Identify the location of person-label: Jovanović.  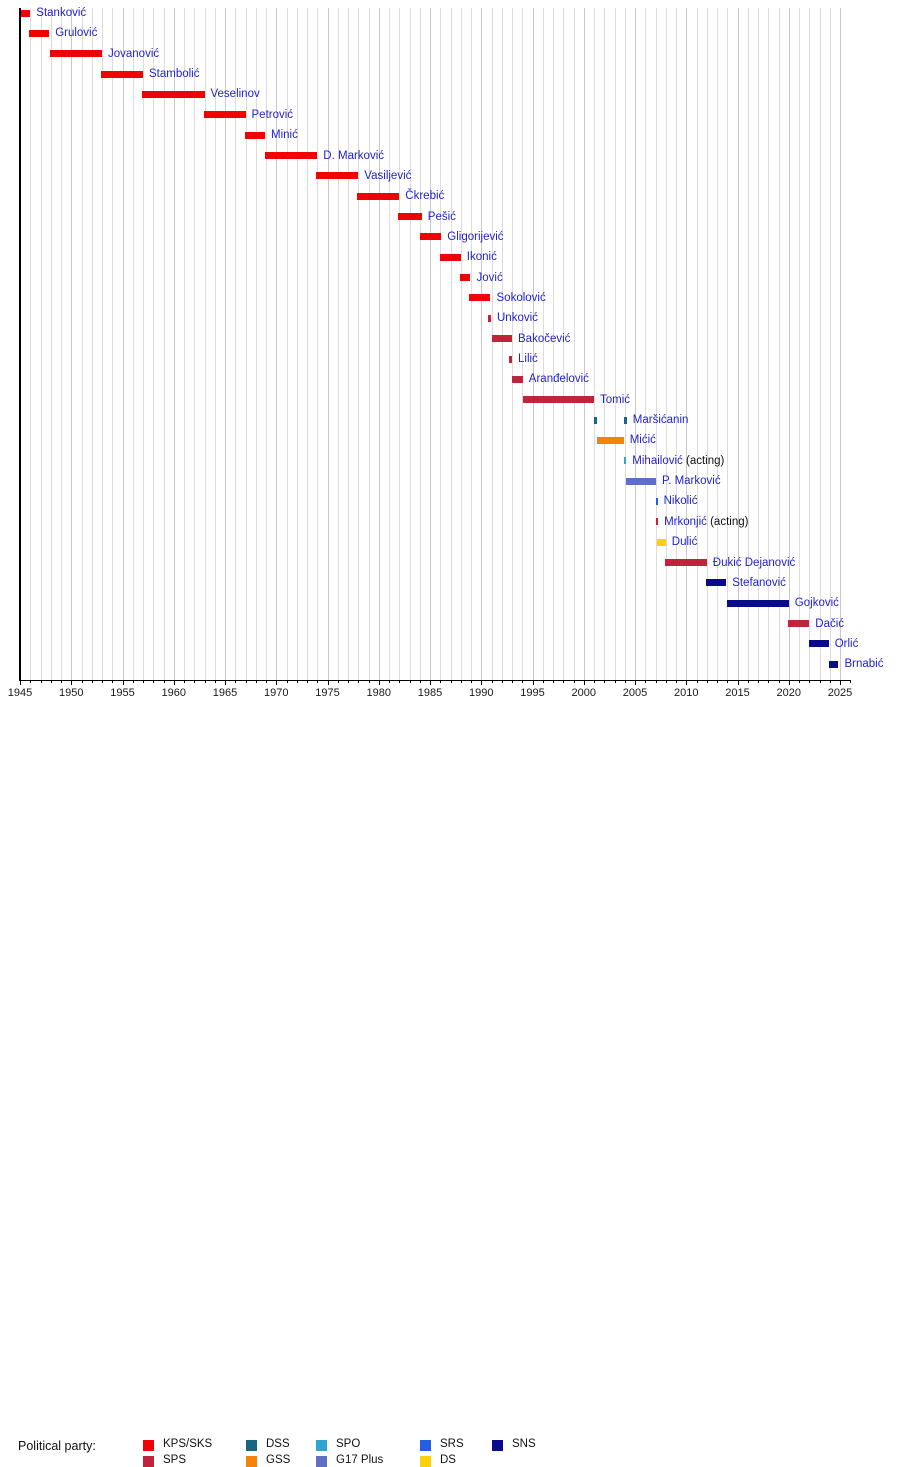
(133, 54).